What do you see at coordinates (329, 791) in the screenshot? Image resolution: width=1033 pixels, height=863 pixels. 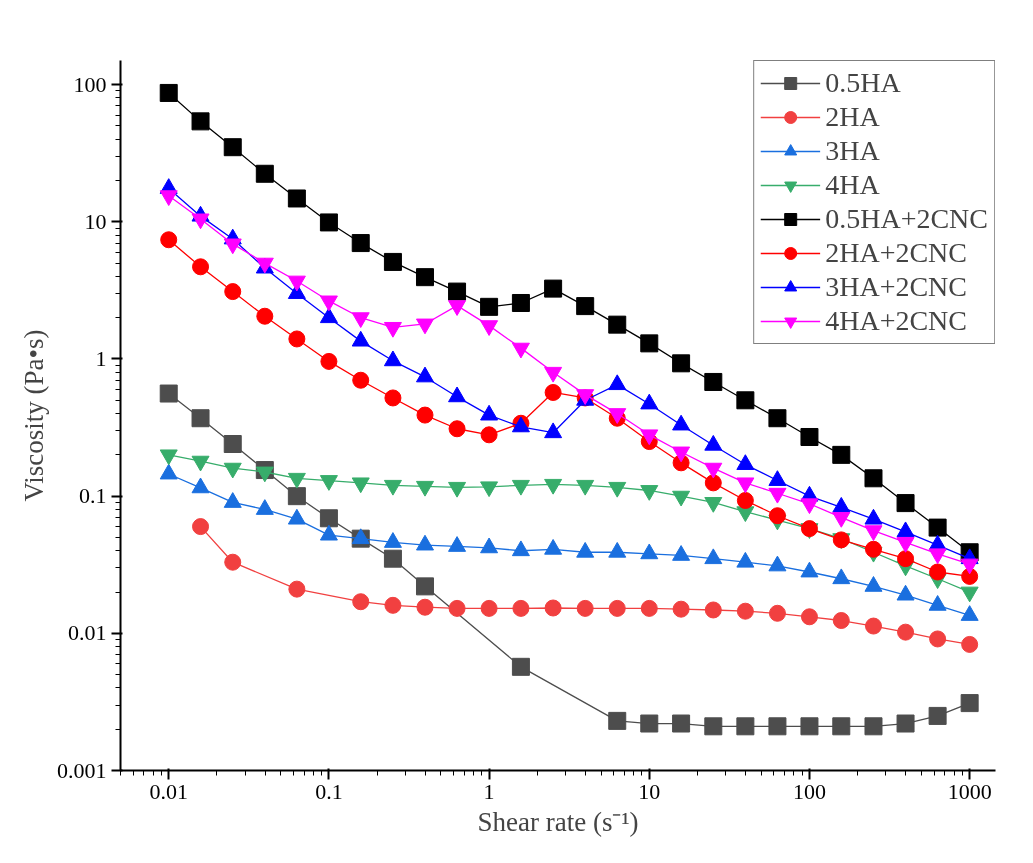 I see `x-tick-label: 0.1` at bounding box center [329, 791].